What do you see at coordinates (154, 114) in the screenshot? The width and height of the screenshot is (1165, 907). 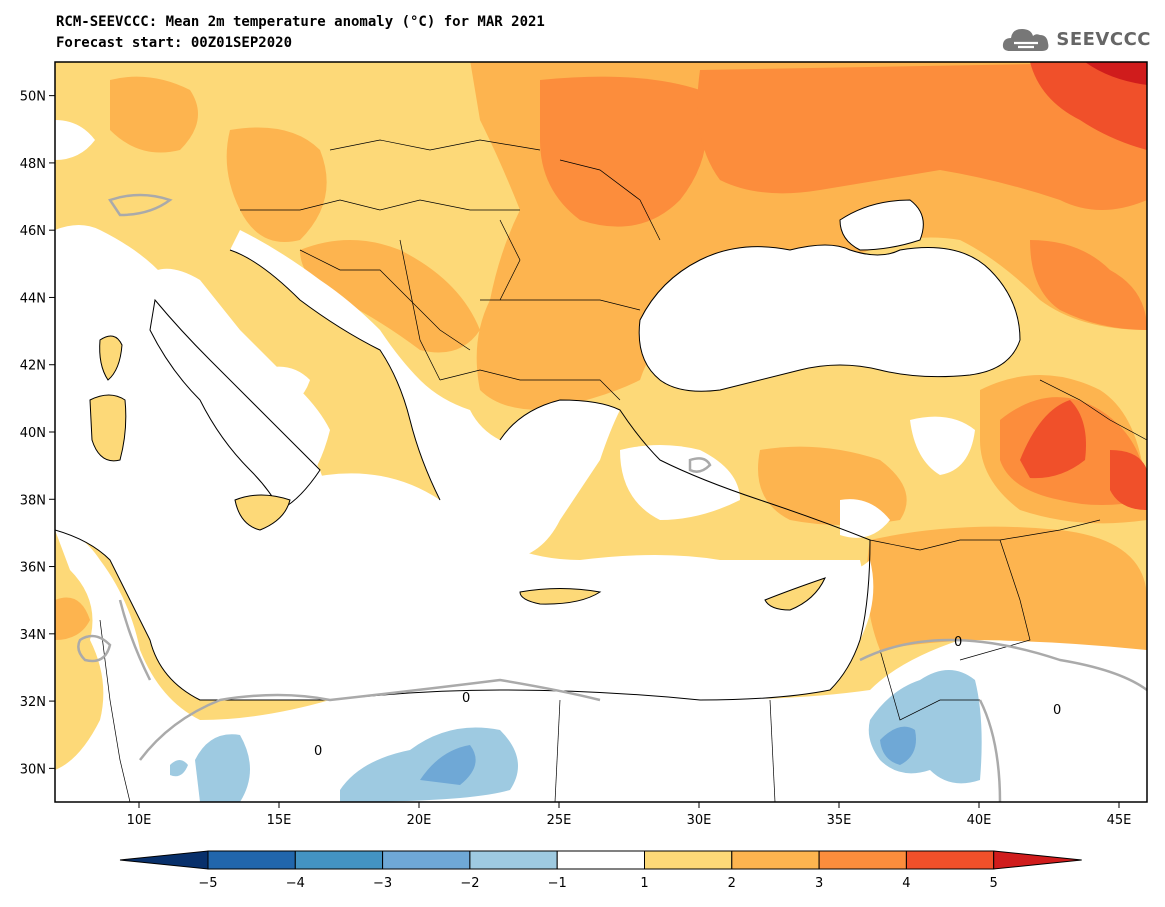 I see `anomaly-2-3-west` at bounding box center [154, 114].